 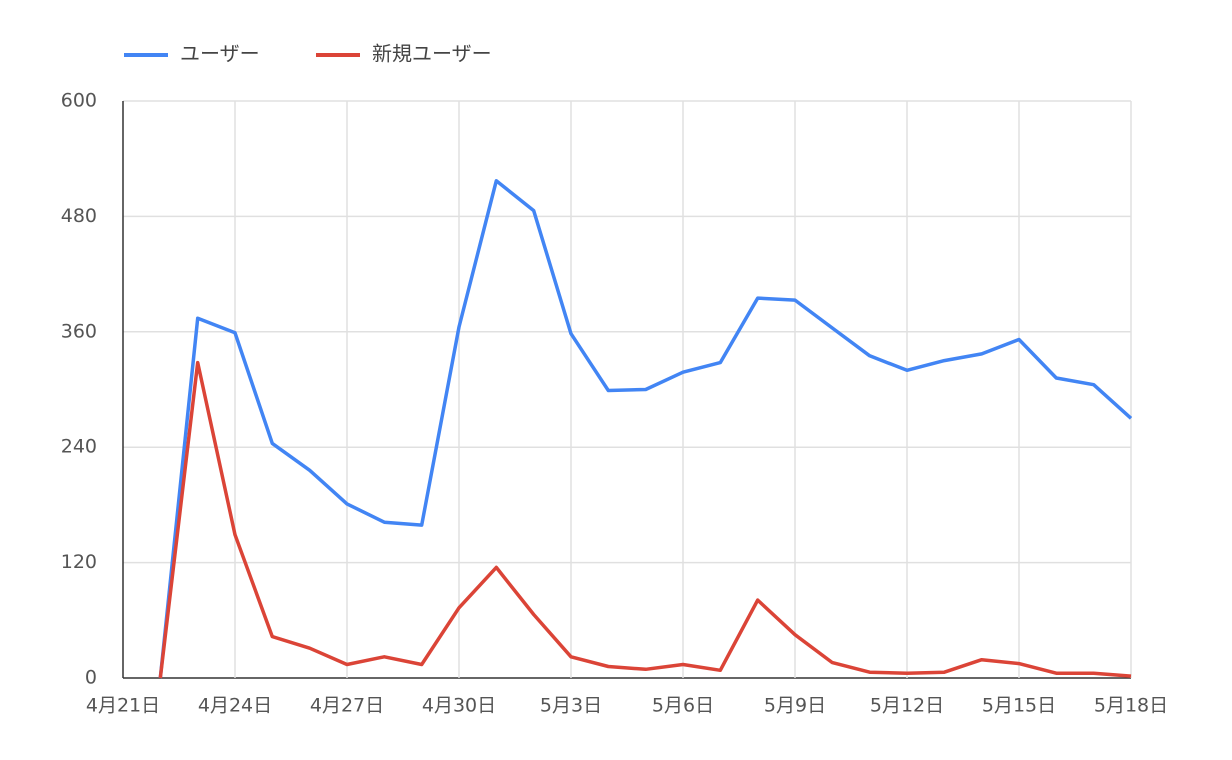 What do you see at coordinates (1131, 706) in the screenshot?
I see `x-tick-label: 5月18日` at bounding box center [1131, 706].